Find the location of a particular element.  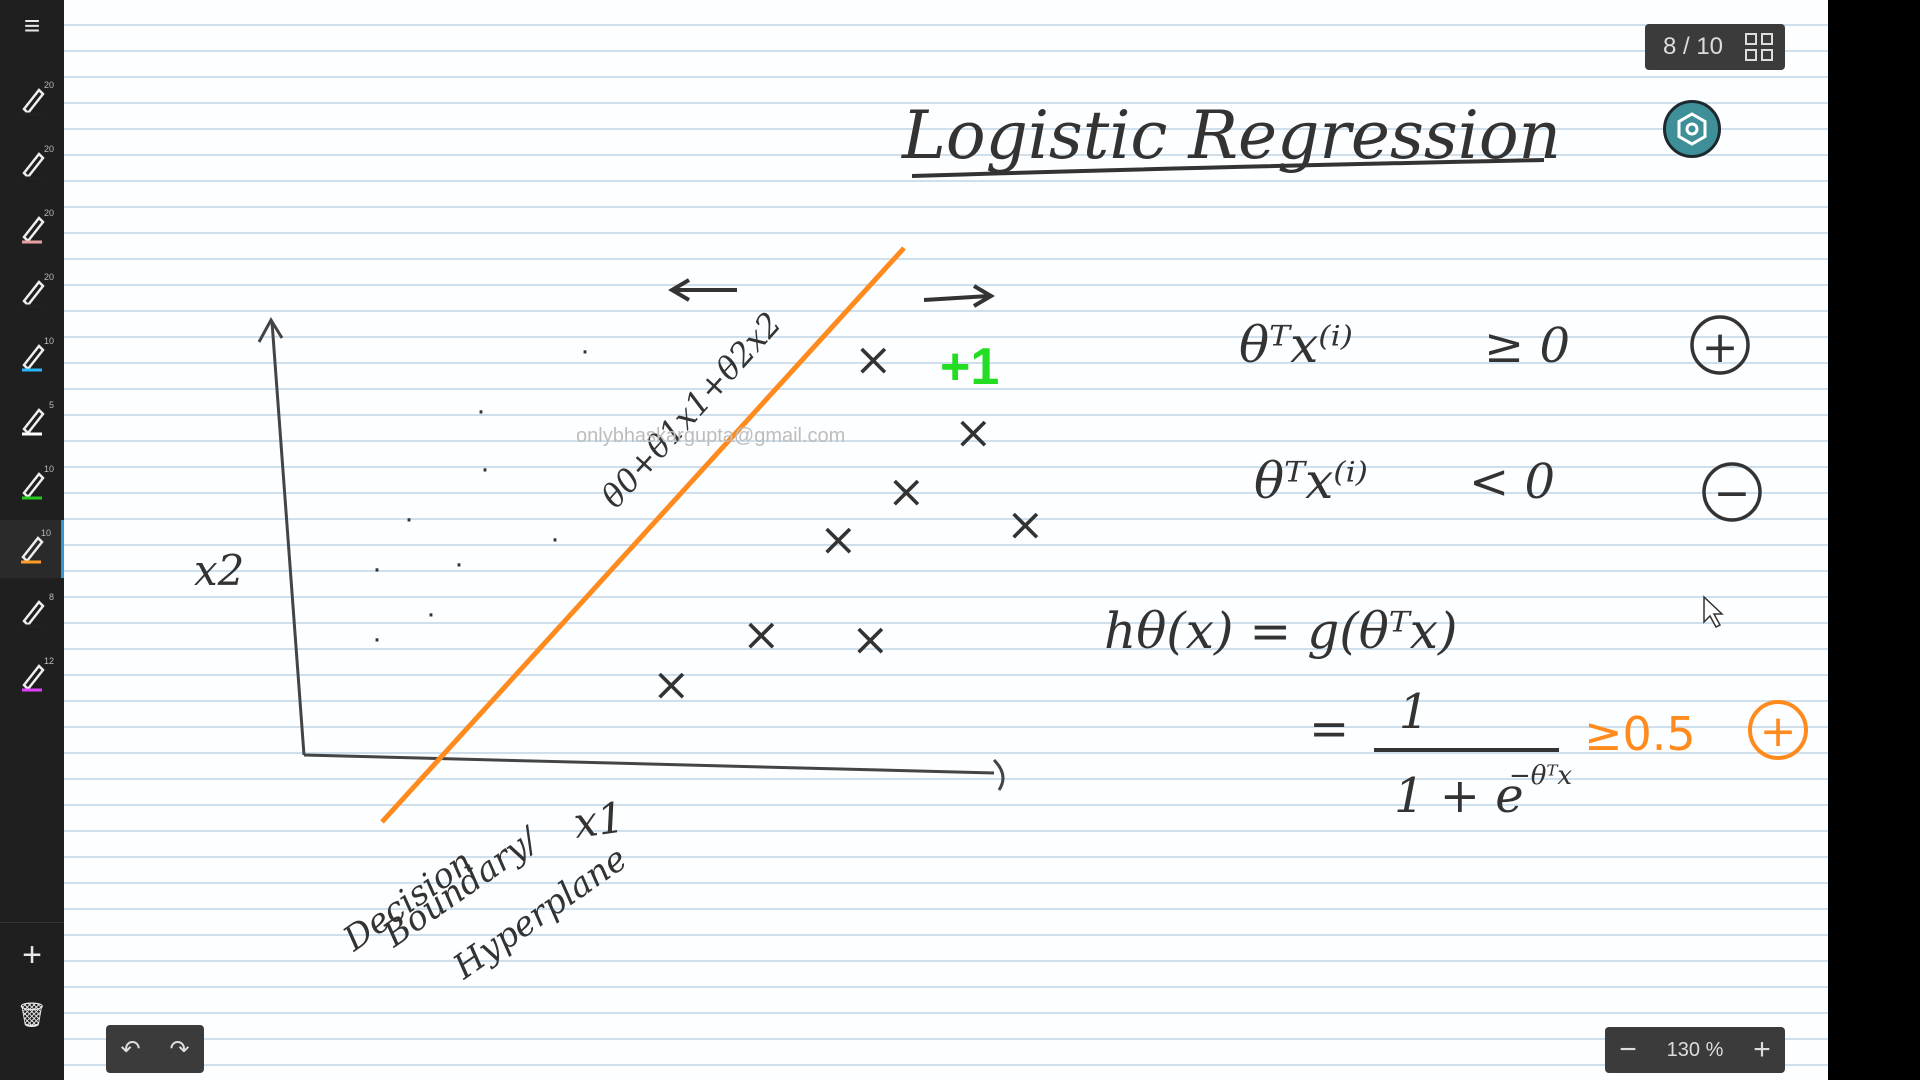

pen-tool-8: 10 is located at coordinates (32, 549).